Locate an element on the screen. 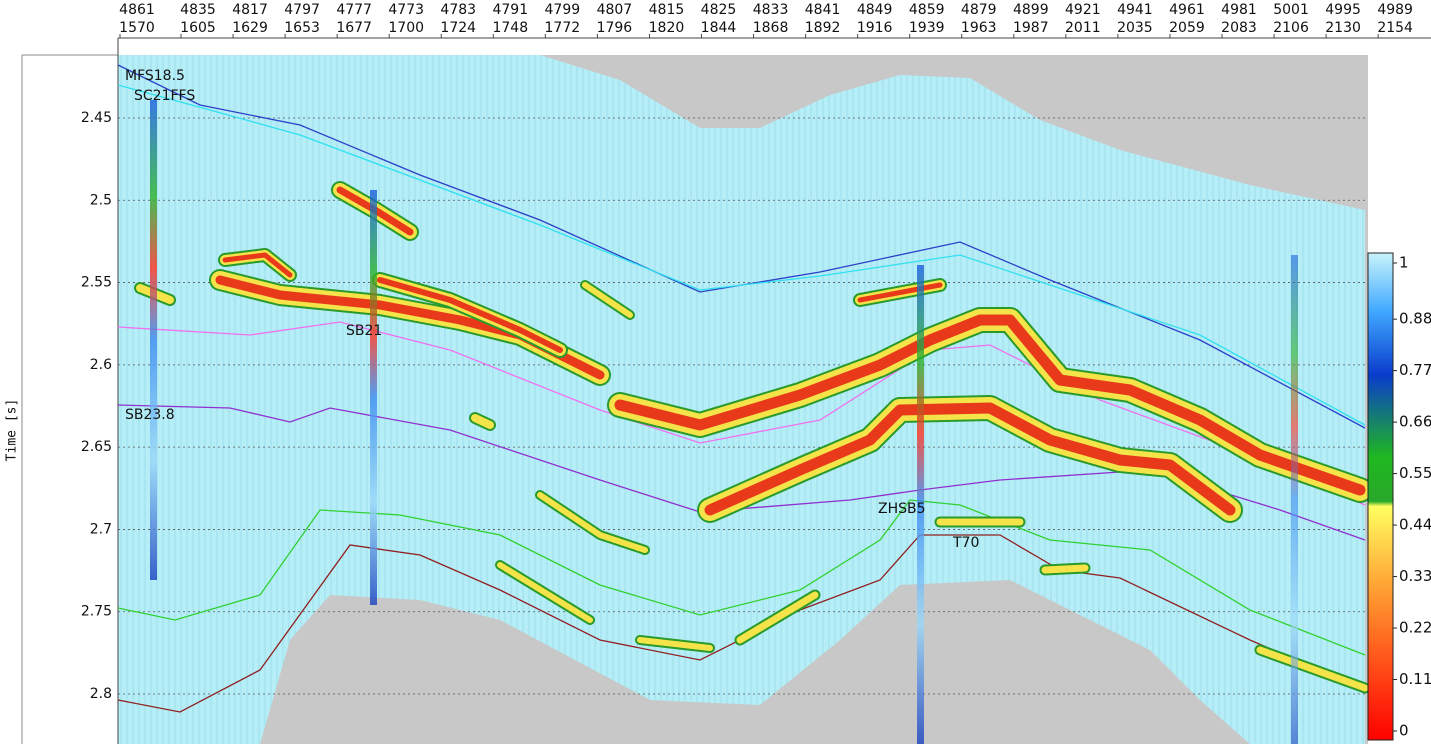 This screenshot has width=1431, height=744. cdp-label: 1844 is located at coordinates (719, 28).